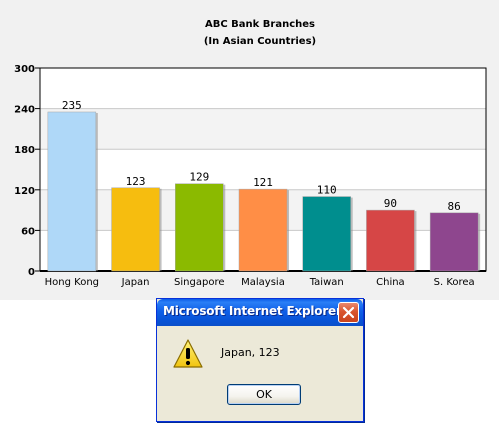  What do you see at coordinates (263, 129) in the screenshot?
I see `grid-band` at bounding box center [263, 129].